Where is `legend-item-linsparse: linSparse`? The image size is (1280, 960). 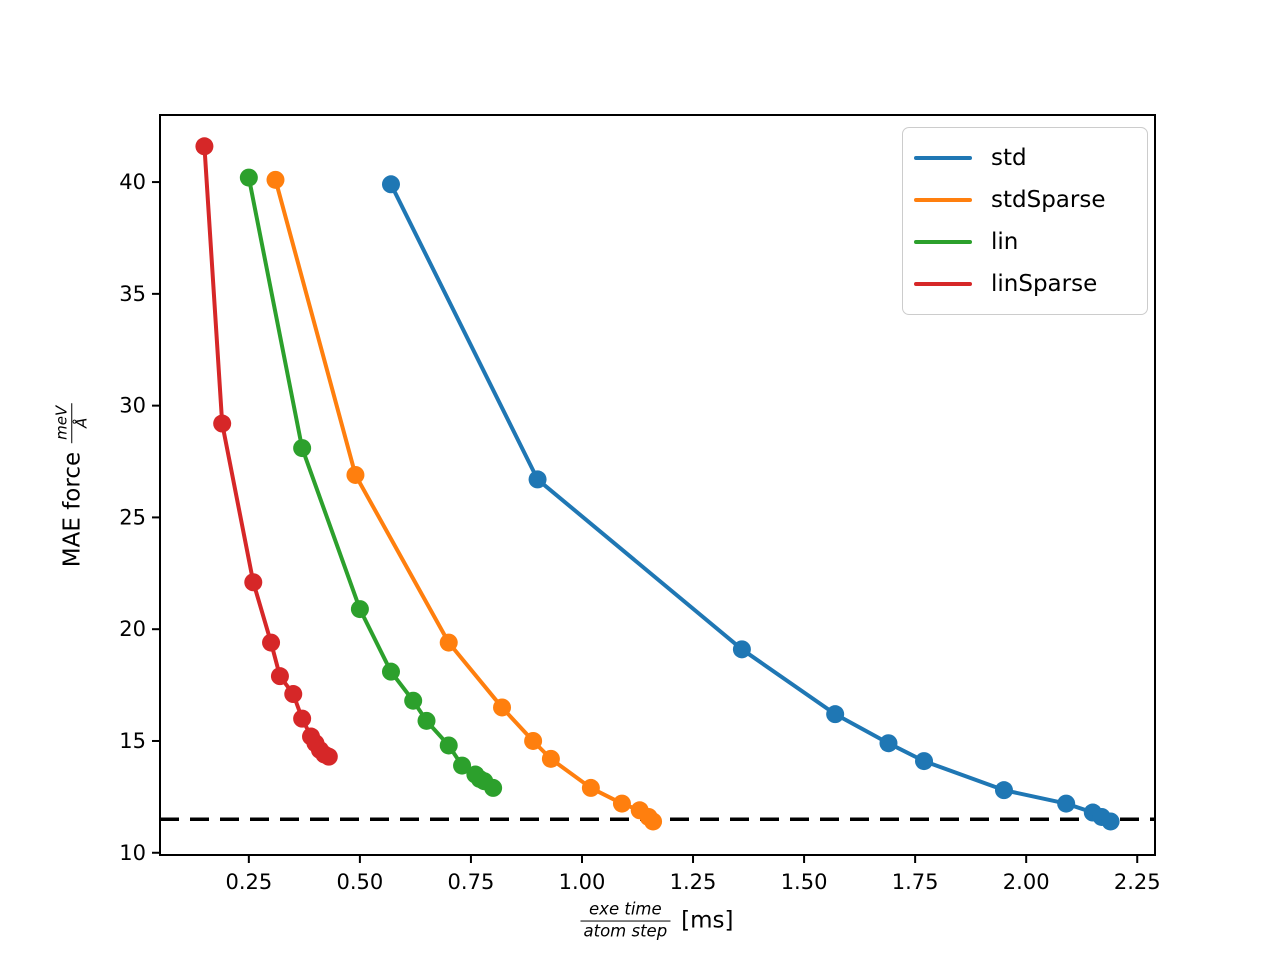 legend-item-linsparse: linSparse is located at coordinates (1022, 284).